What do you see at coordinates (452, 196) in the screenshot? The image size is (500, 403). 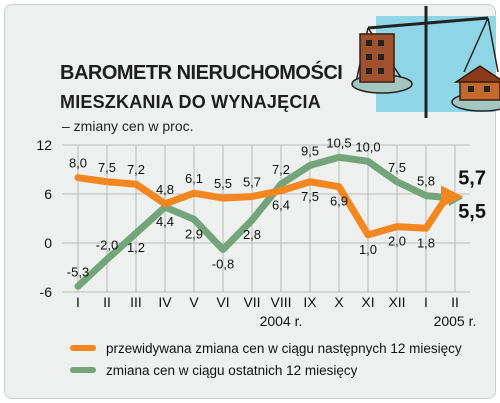 I see `series-arrowhead-forecast` at bounding box center [452, 196].